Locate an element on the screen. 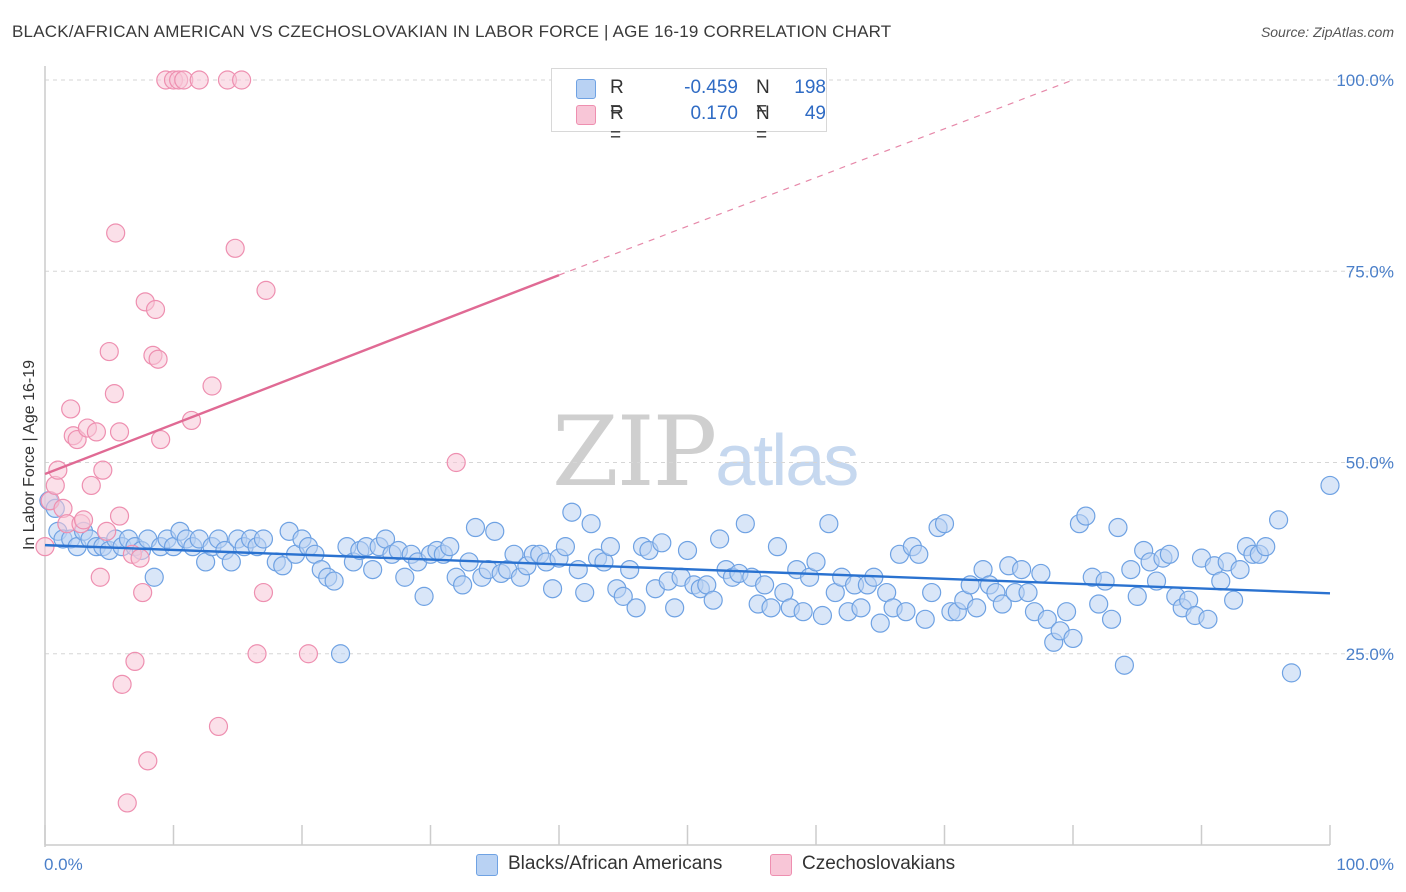 The width and height of the screenshot is (1406, 892). legend-swatch-blue is located at coordinates (586, 89).